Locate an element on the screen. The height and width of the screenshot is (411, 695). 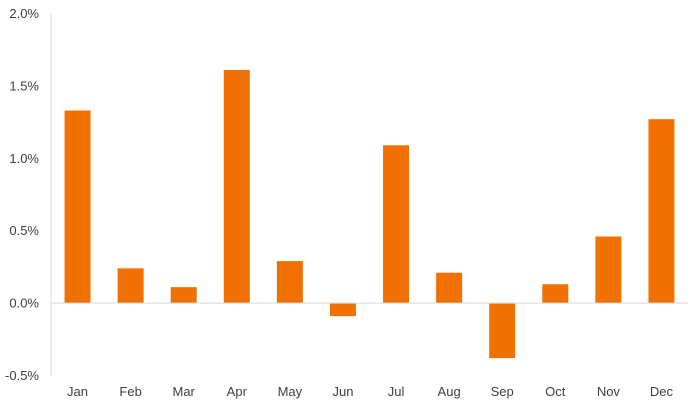
bar-sep is located at coordinates (502, 331).